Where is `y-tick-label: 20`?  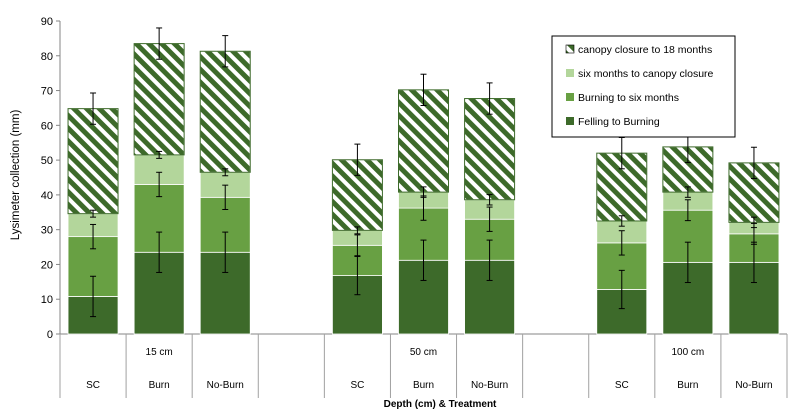 y-tick-label: 20 is located at coordinates (47, 265).